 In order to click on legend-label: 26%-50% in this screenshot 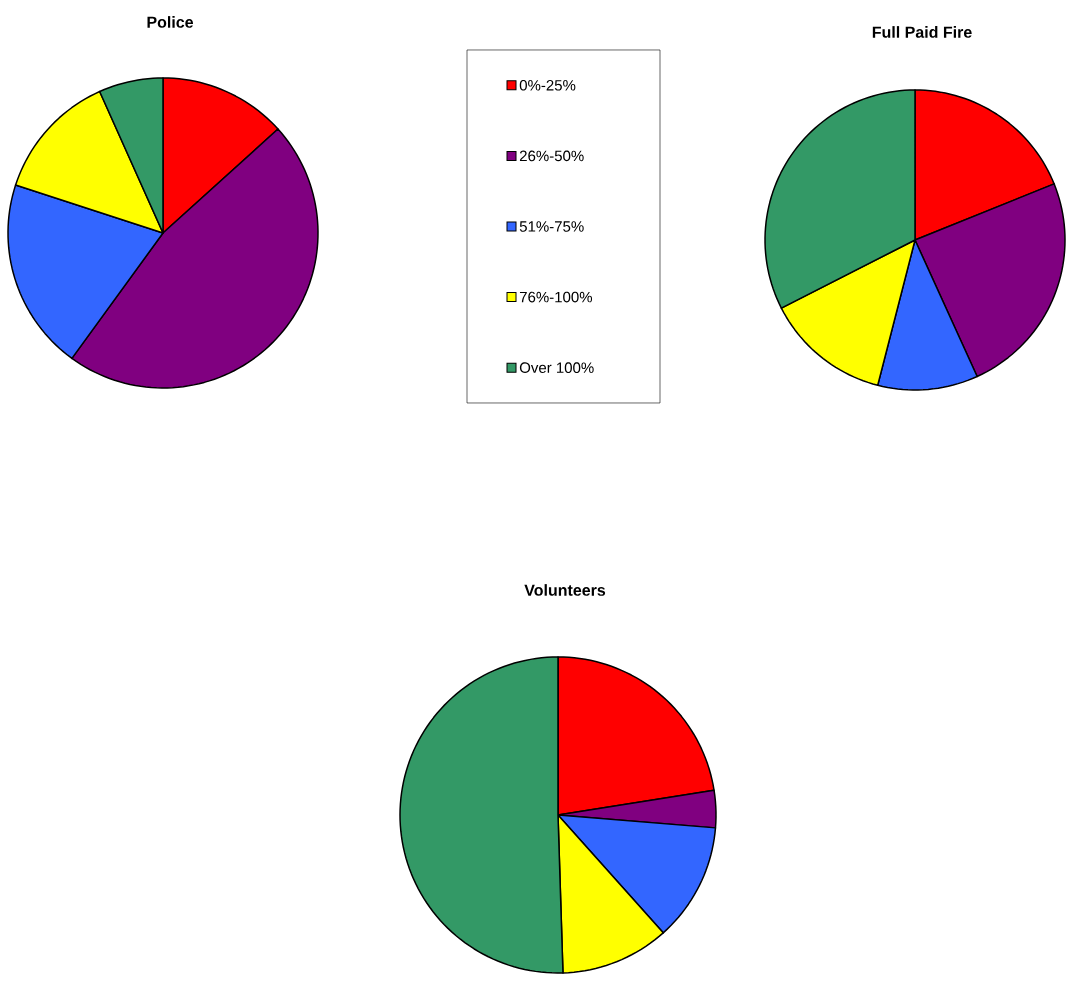, I will do `click(551, 156)`.